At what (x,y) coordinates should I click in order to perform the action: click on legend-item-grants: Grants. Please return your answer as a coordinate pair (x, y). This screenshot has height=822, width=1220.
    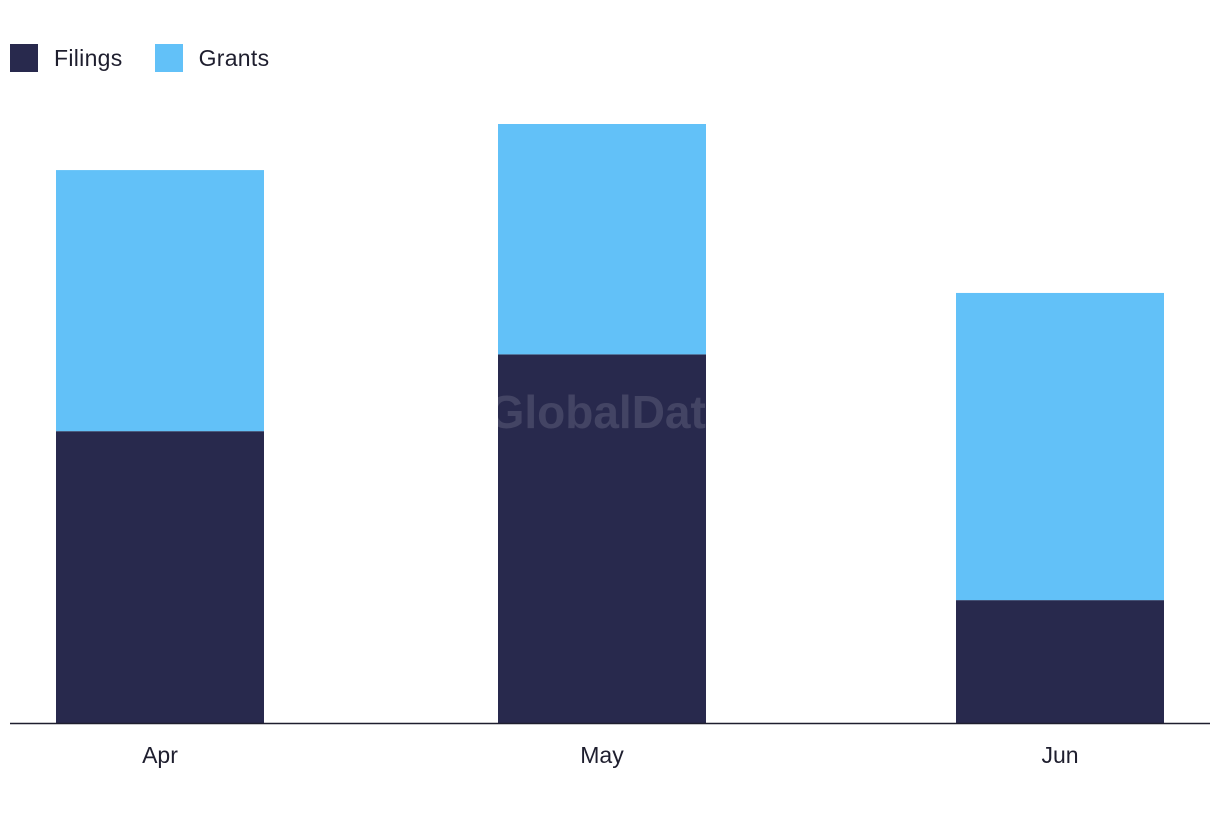
    Looking at the image, I should click on (212, 58).